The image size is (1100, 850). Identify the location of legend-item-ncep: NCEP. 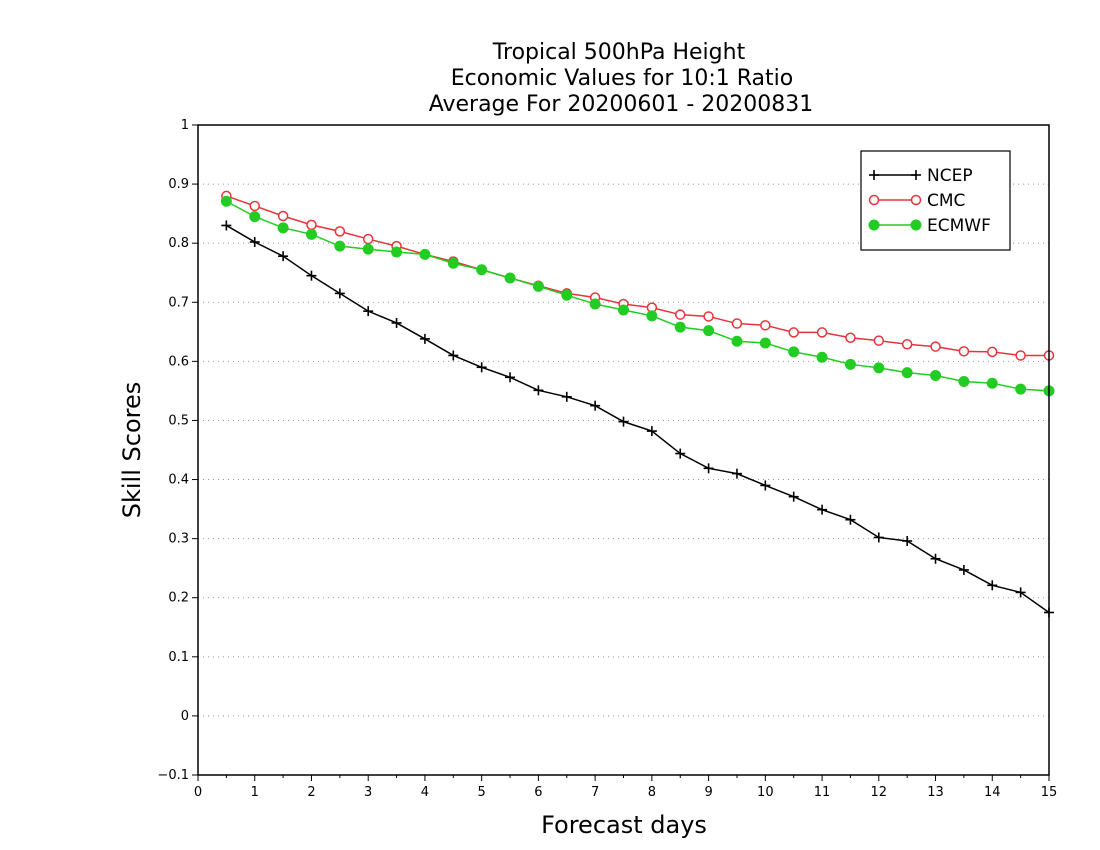
(921, 176).